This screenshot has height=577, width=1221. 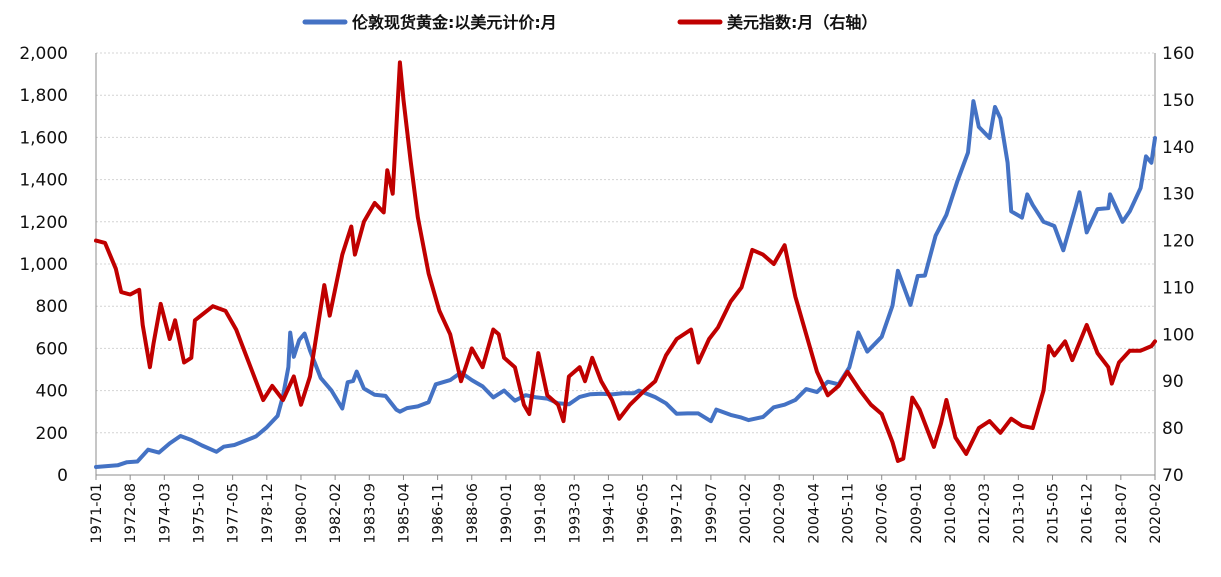 What do you see at coordinates (951, 513) in the screenshot?
I see `x-tick-label: 2010-08` at bounding box center [951, 513].